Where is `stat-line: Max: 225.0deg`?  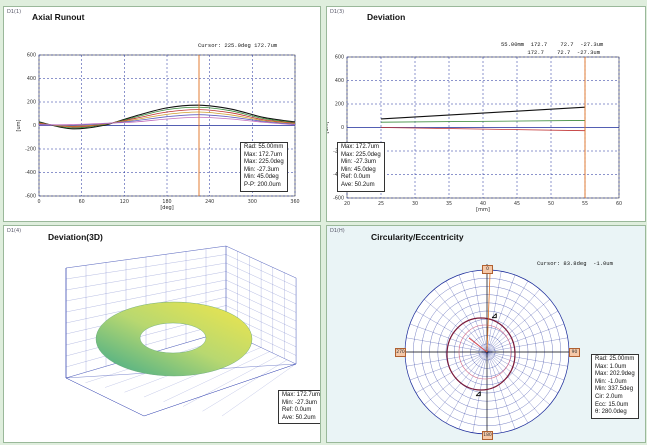
stat-line: Max: 225.0deg is located at coordinates (361, 154).